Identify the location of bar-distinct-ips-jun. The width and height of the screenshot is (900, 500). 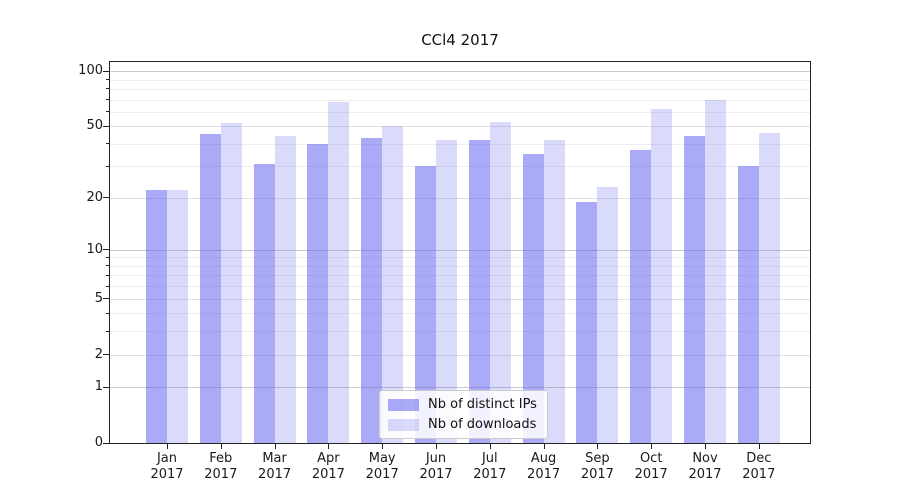
(425, 304).